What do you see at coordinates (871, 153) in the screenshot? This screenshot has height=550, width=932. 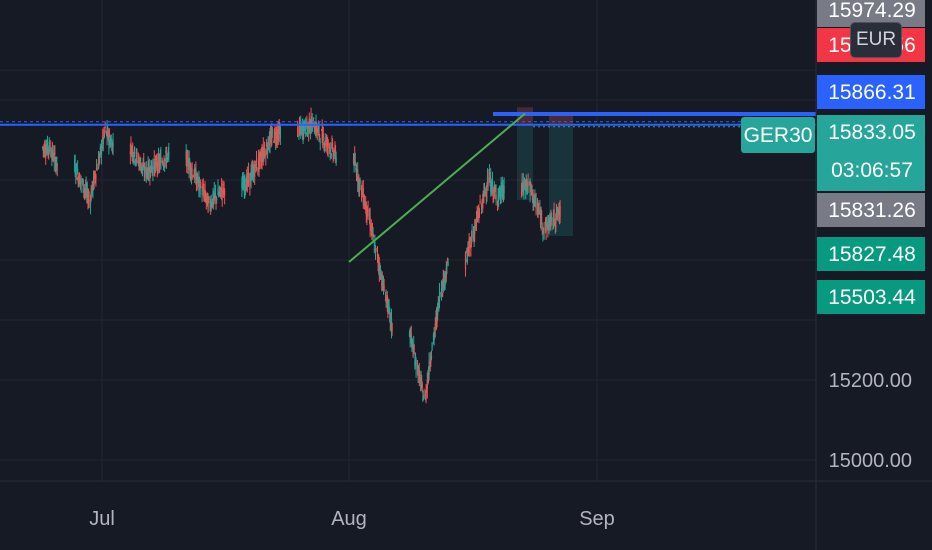 I see `price-tag-teal` at bounding box center [871, 153].